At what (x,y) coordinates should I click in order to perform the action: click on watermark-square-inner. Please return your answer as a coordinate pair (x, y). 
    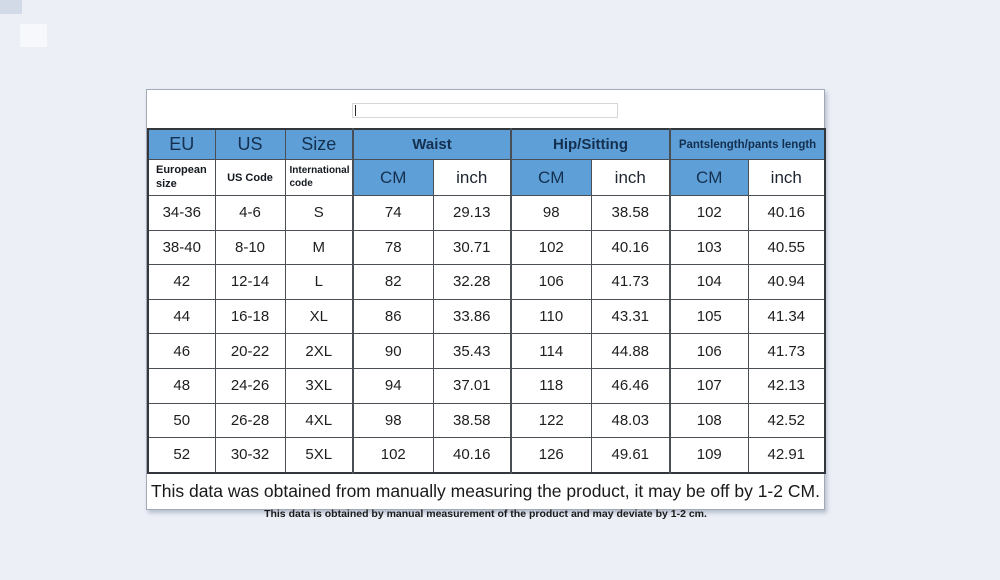
    Looking at the image, I should click on (33, 35).